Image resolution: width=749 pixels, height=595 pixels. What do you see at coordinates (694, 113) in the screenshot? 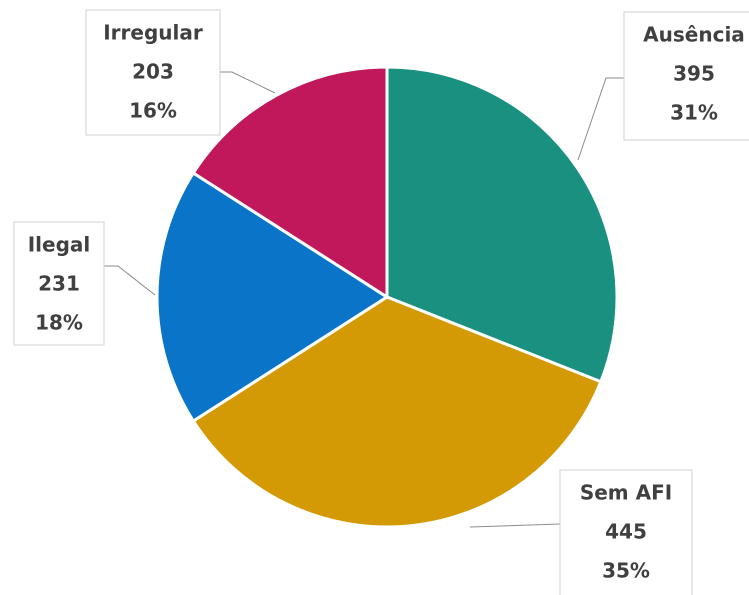
I see `percent-label: 31%` at bounding box center [694, 113].